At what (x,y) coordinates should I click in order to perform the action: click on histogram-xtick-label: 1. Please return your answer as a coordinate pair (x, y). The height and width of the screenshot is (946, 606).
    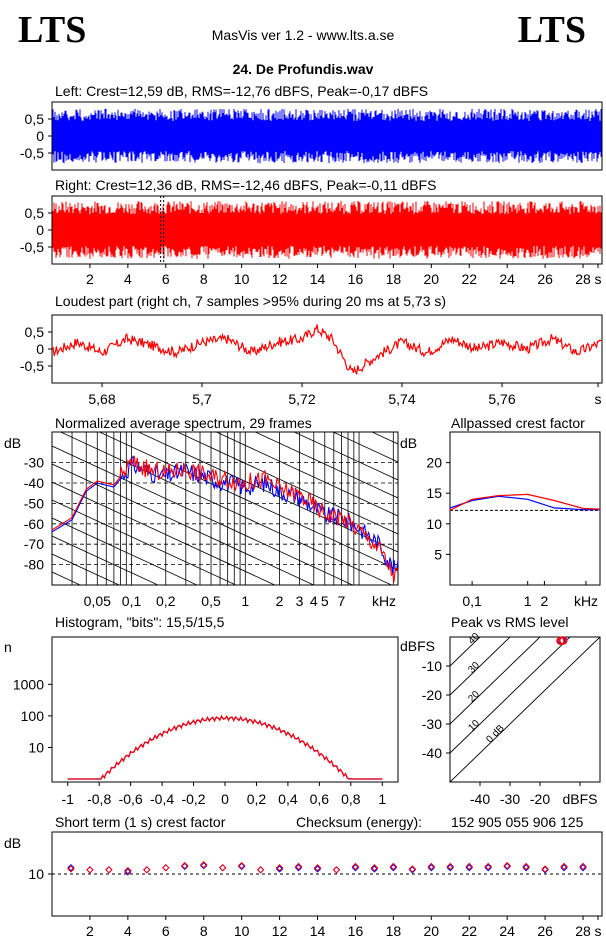
    Looking at the image, I should click on (382, 799).